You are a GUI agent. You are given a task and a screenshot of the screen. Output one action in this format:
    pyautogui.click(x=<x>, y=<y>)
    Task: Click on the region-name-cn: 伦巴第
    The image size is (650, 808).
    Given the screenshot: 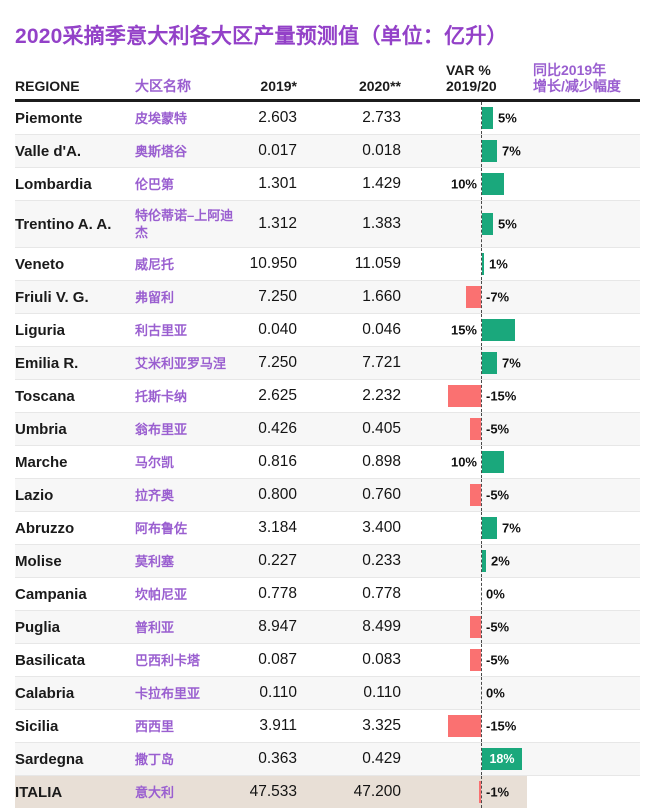 What is the action you would take?
    pyautogui.click(x=155, y=184)
    